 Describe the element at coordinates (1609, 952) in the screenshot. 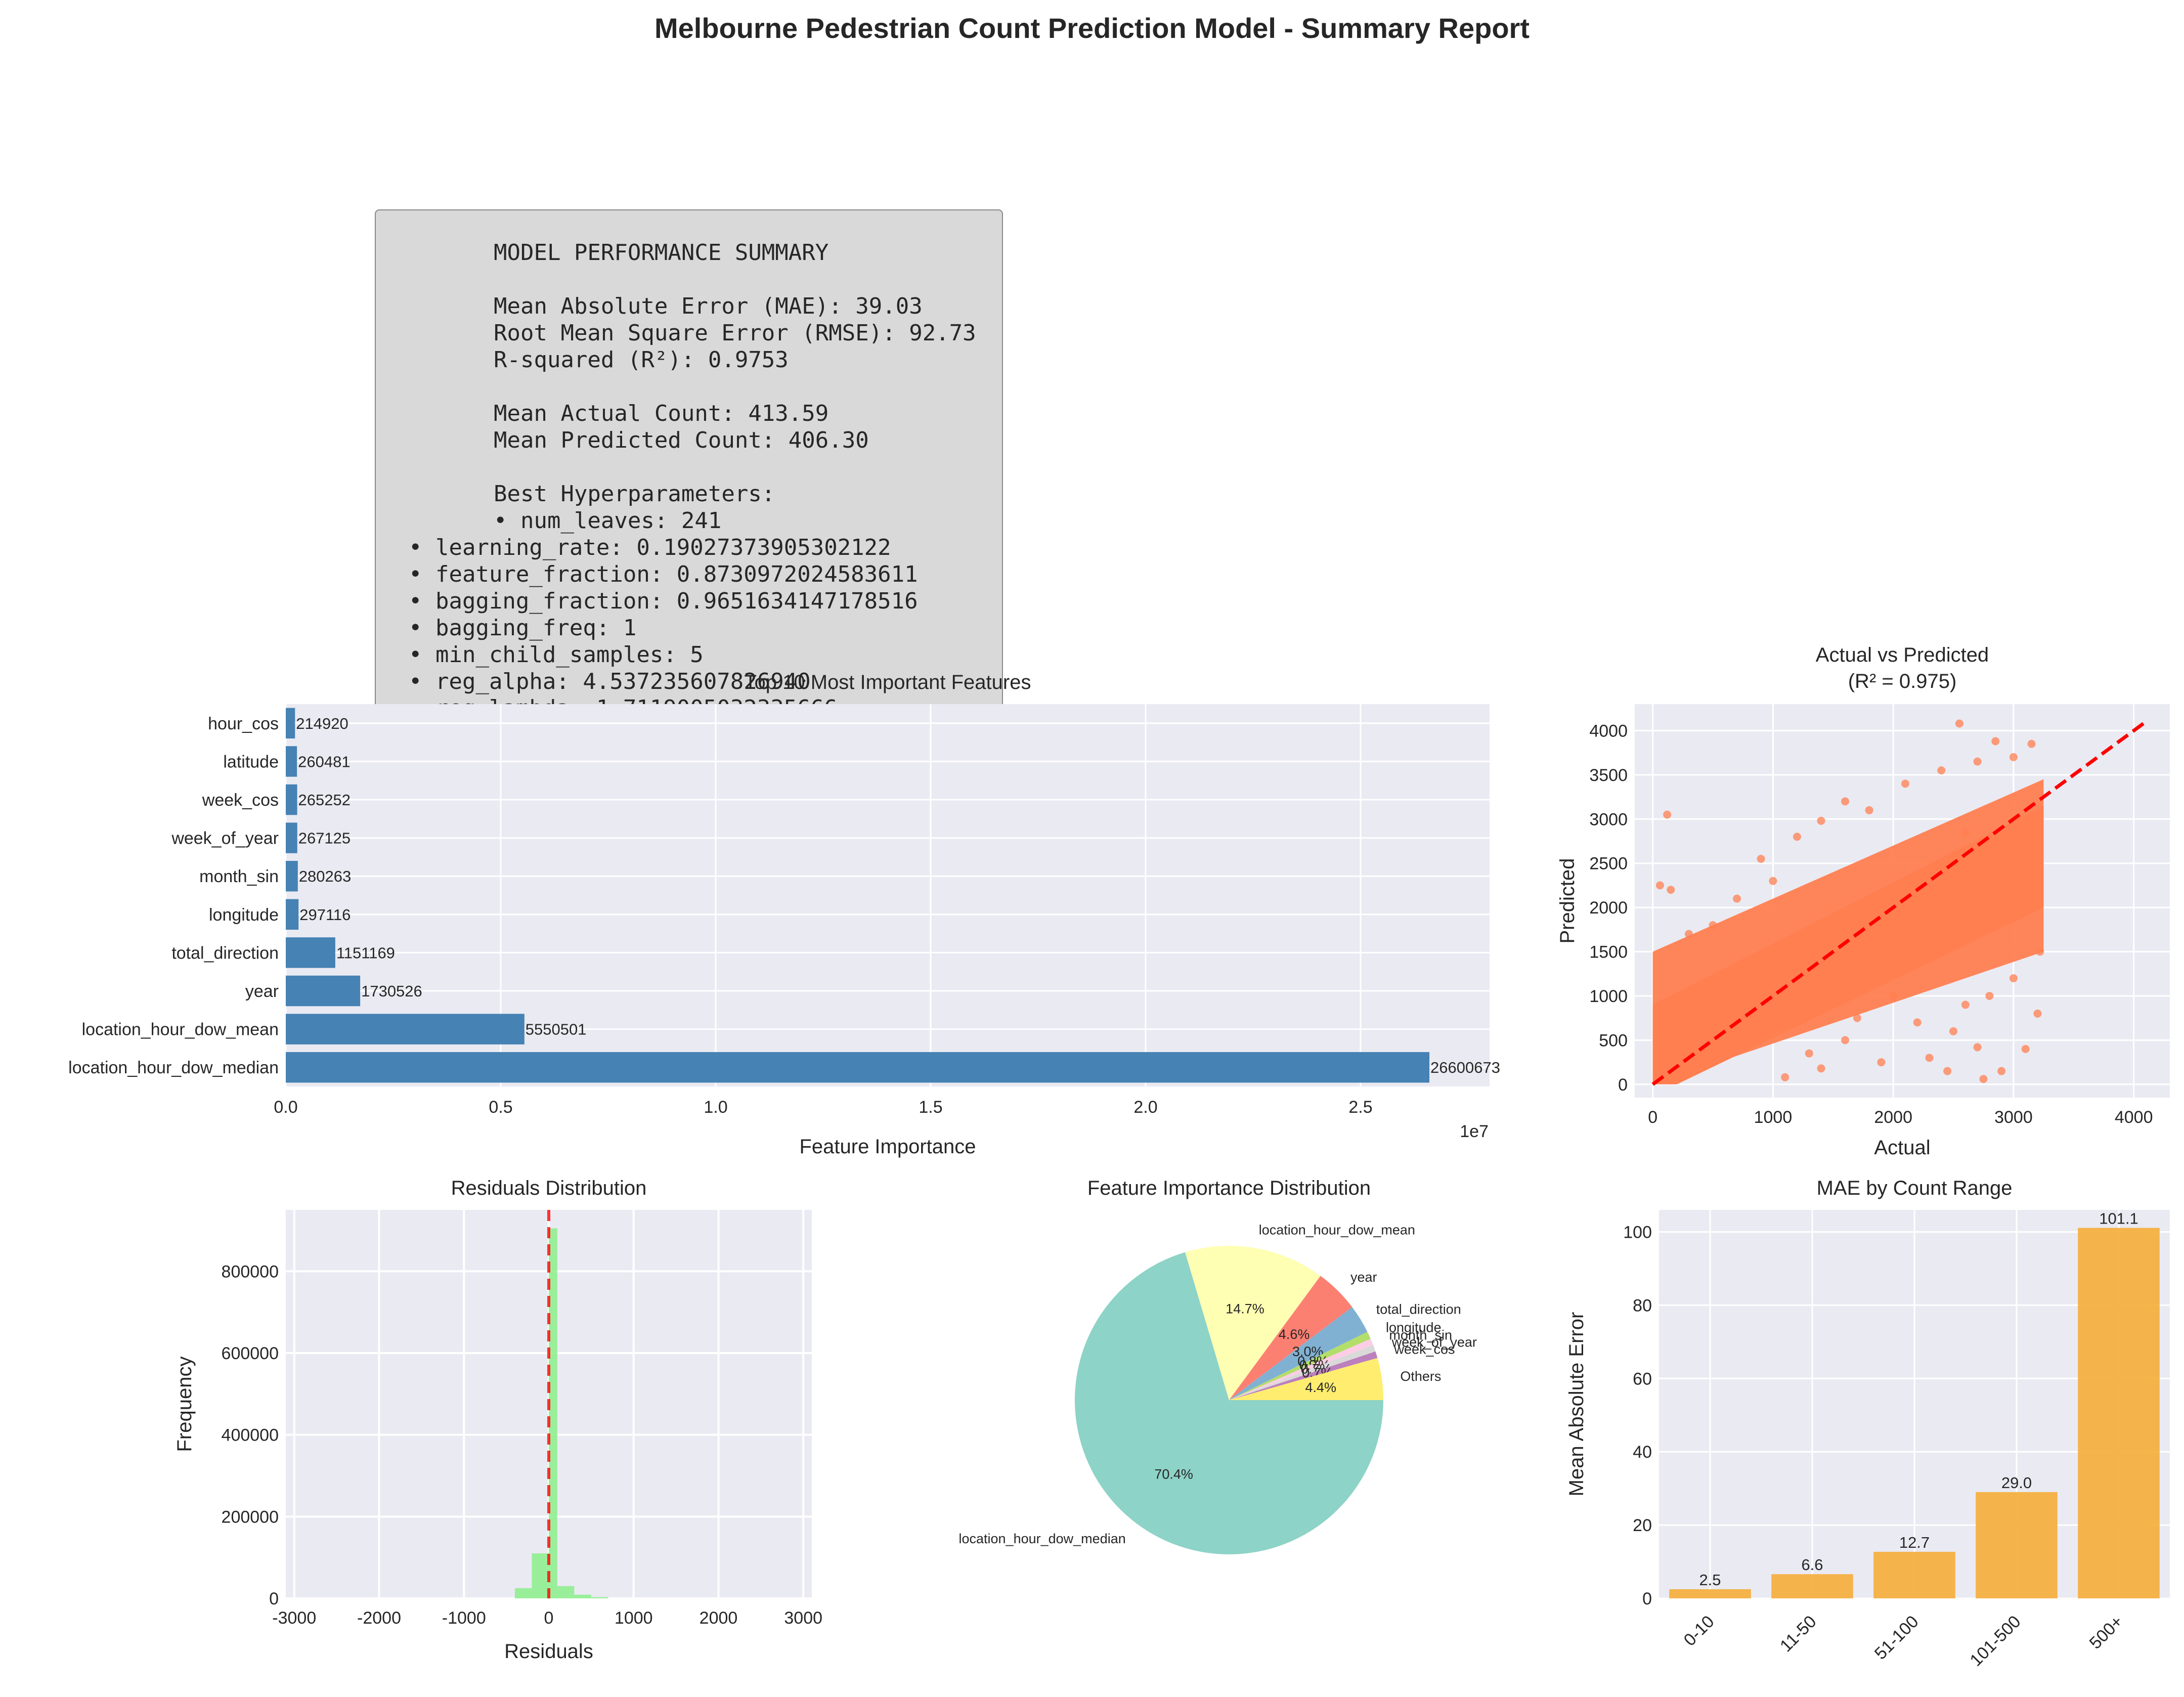

I see `y-tick-label: 1500` at that location.